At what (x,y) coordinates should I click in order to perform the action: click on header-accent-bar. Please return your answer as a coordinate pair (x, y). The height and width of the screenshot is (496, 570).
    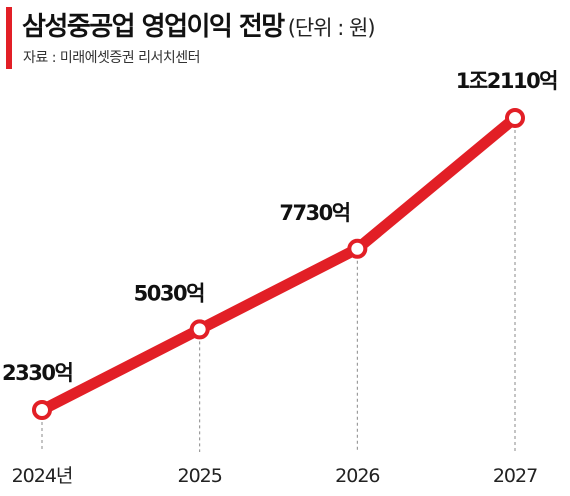
    Looking at the image, I should click on (9, 38).